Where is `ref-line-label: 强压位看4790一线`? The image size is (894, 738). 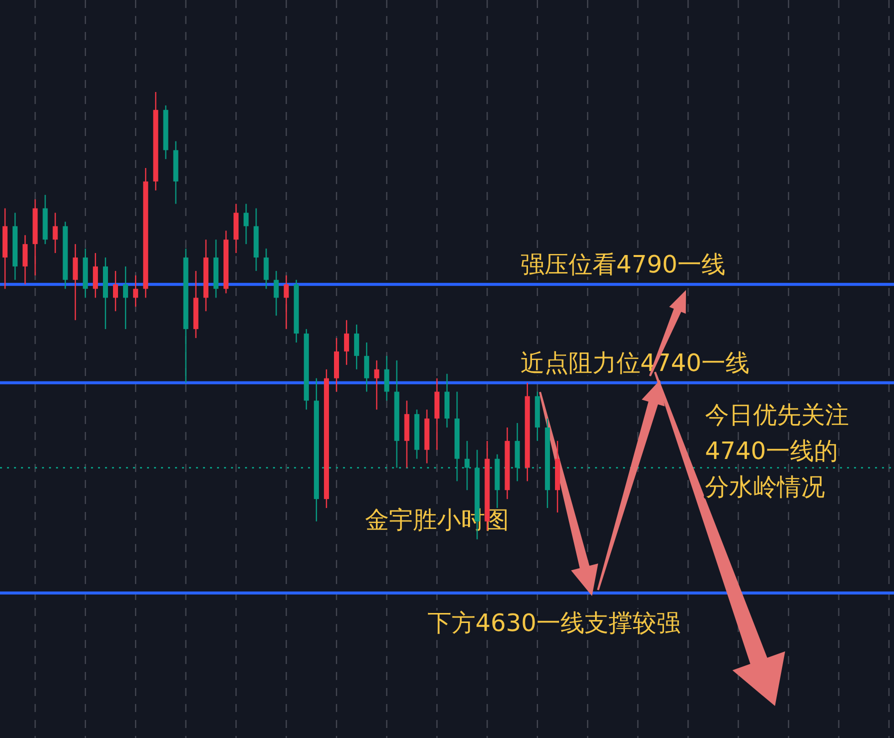
ref-line-label: 强压位看4790一线 is located at coordinates (623, 264).